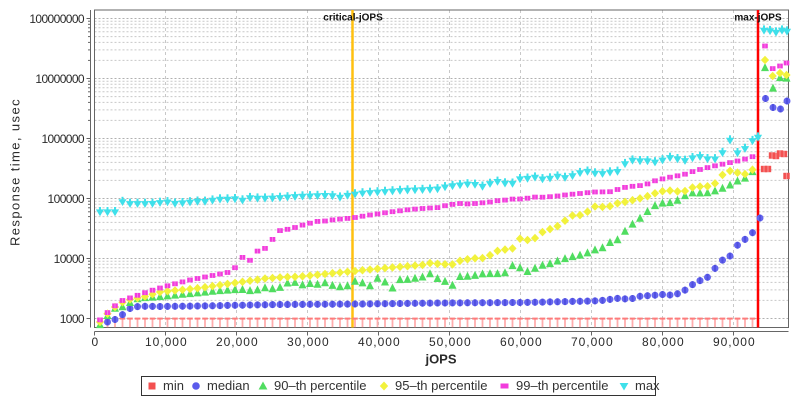 The image size is (800, 400). Describe the element at coordinates (173, 385) in the screenshot. I see `svg-text: min` at that location.